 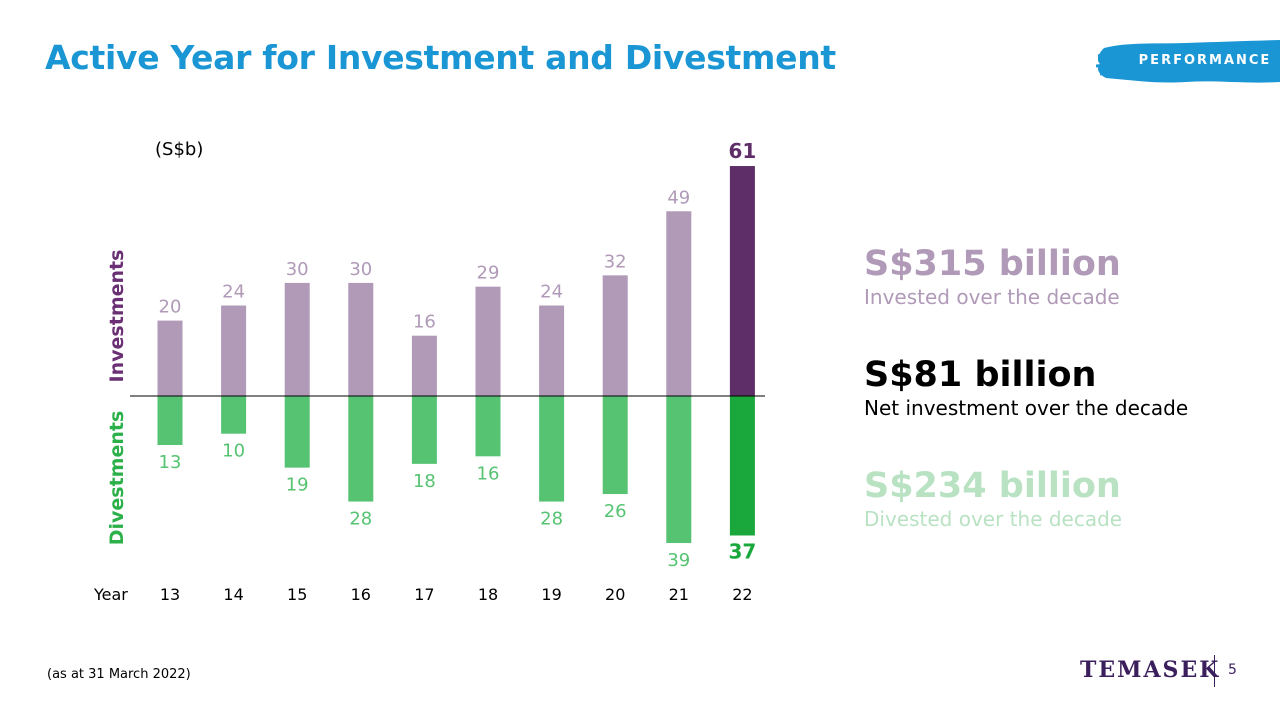 What do you see at coordinates (679, 594) in the screenshot?
I see `x-tick-label-21: 21` at bounding box center [679, 594].